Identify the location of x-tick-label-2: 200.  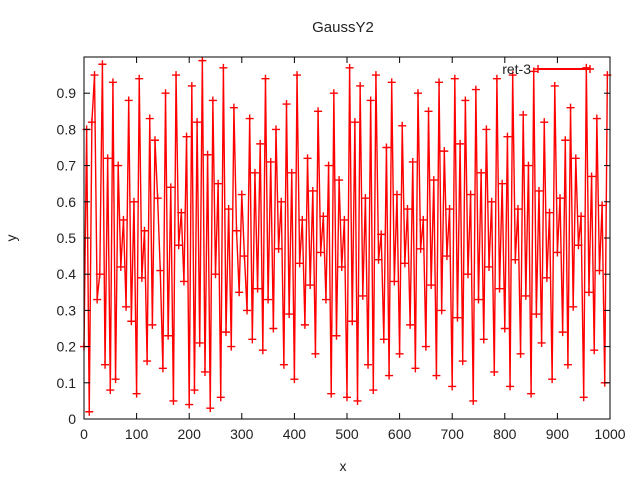
(190, 434).